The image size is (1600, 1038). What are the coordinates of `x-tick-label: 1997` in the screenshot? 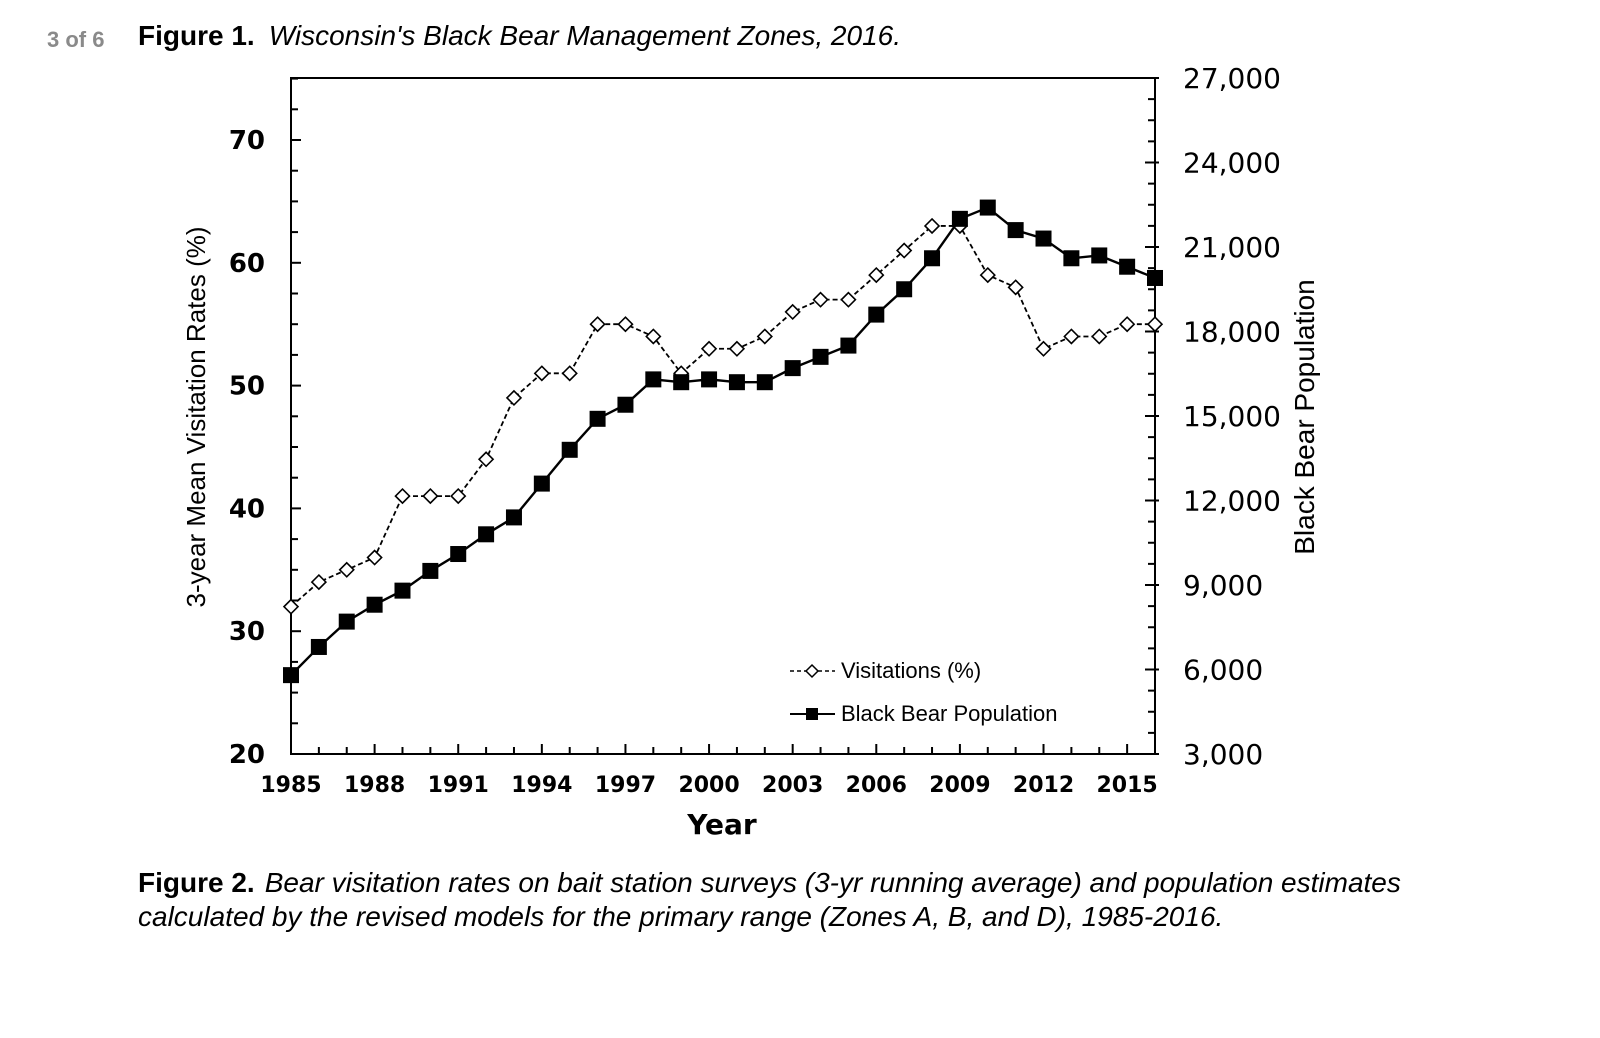 It's located at (625, 785).